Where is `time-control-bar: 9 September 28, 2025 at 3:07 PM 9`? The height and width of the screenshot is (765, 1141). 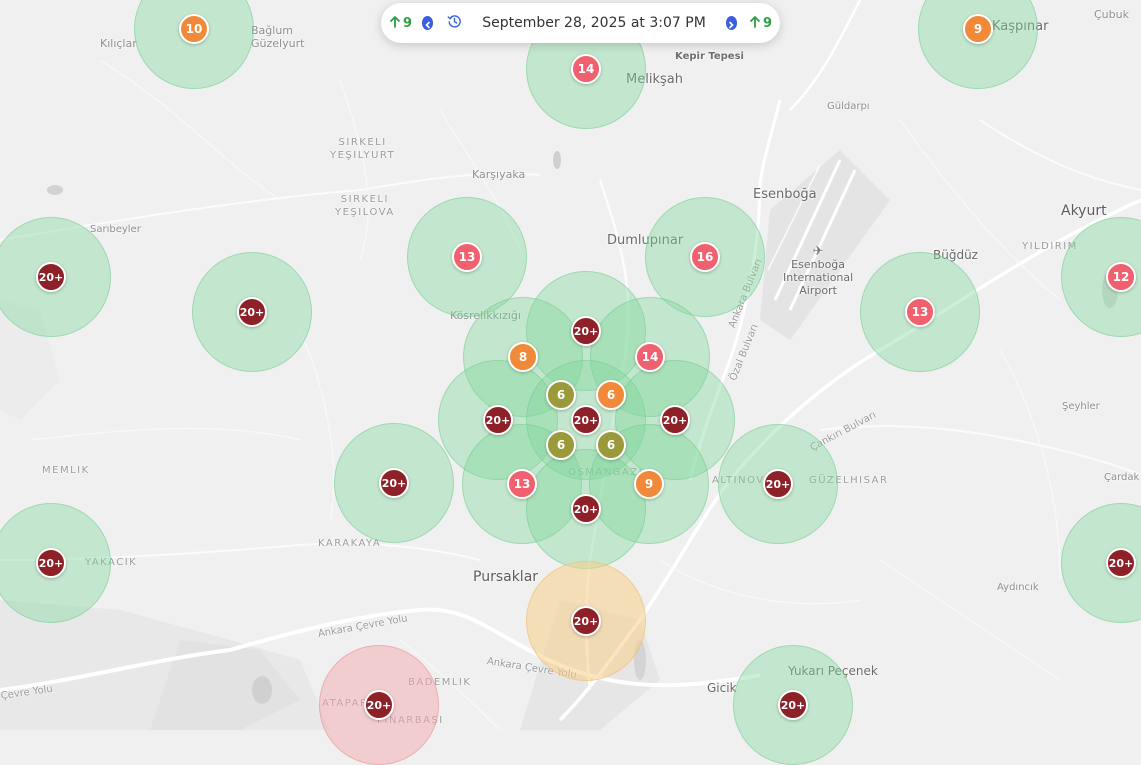 time-control-bar: 9 September 28, 2025 at 3:07 PM 9 is located at coordinates (580, 23).